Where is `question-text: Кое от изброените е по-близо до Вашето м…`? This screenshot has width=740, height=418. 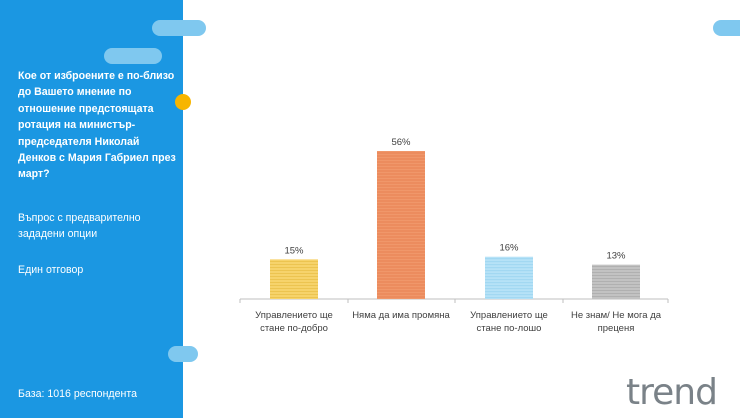
question-text: Кое от изброените е по-близо до Вашето м… is located at coordinates (97, 125).